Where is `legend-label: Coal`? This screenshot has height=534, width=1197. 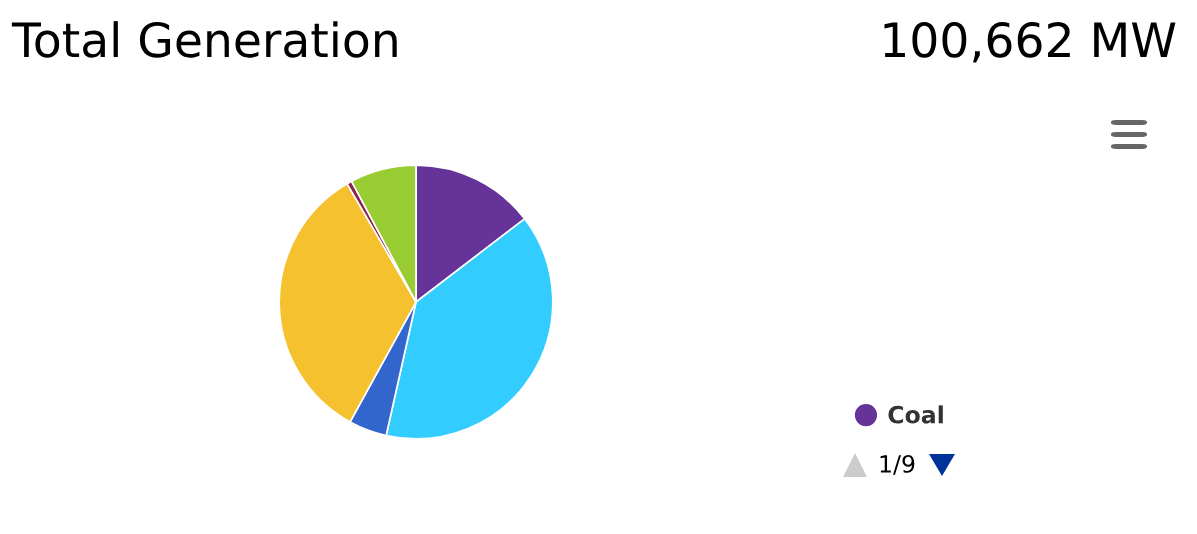 legend-label: Coal is located at coordinates (915, 414).